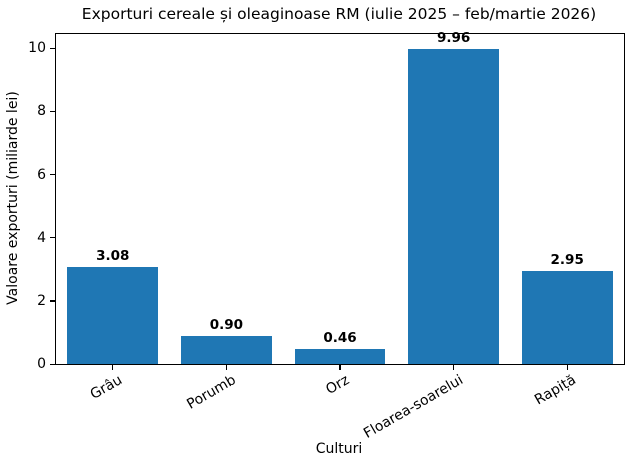 The height and width of the screenshot is (470, 630). I want to click on x-axis-label: Culturi, so click(339, 449).